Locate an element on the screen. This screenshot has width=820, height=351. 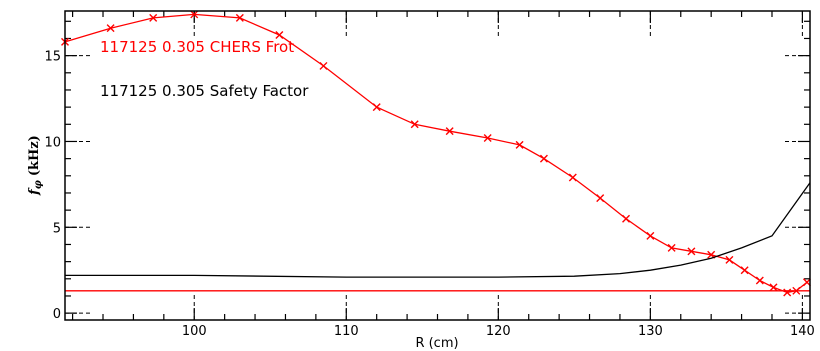
x-tick-label: 140 is located at coordinates (802, 331).